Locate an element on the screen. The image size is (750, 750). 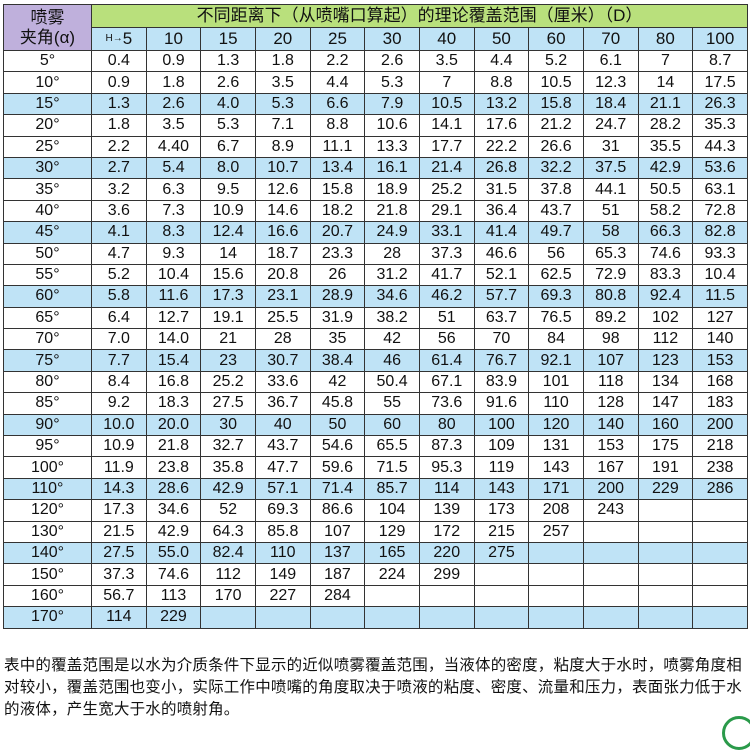
angle-header: 喷雾 夹角(α) is located at coordinates (47, 27).